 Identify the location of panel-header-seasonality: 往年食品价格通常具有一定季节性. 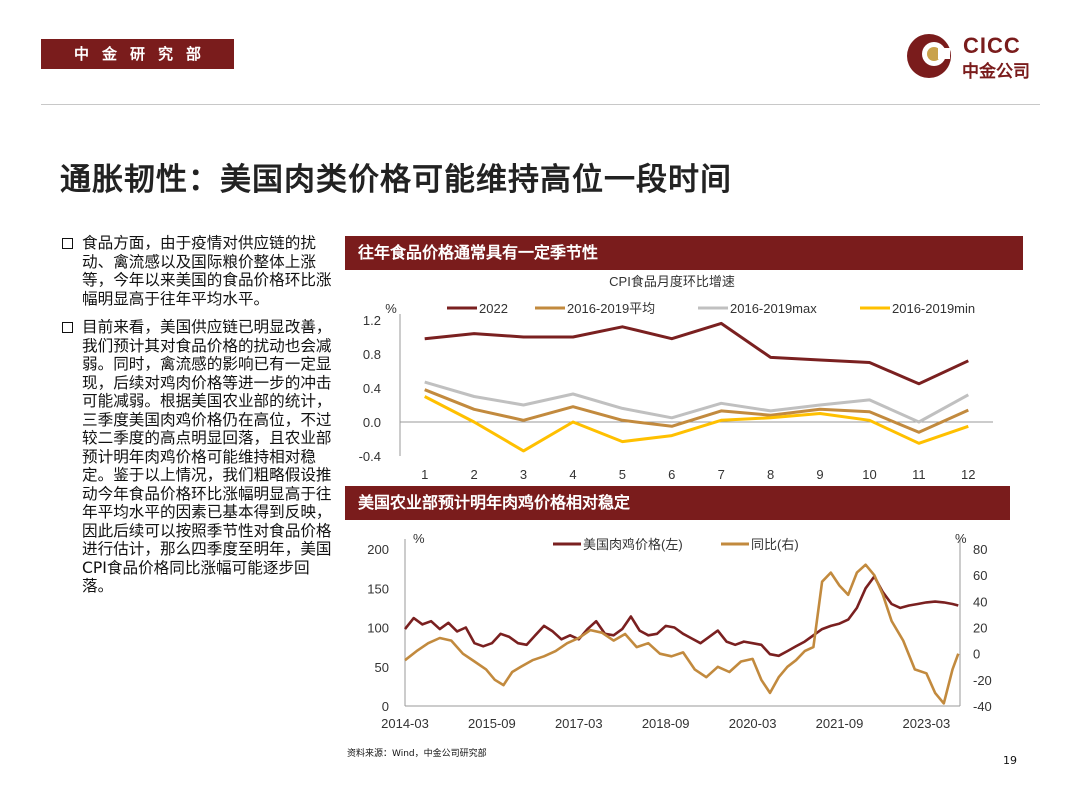
(684, 253).